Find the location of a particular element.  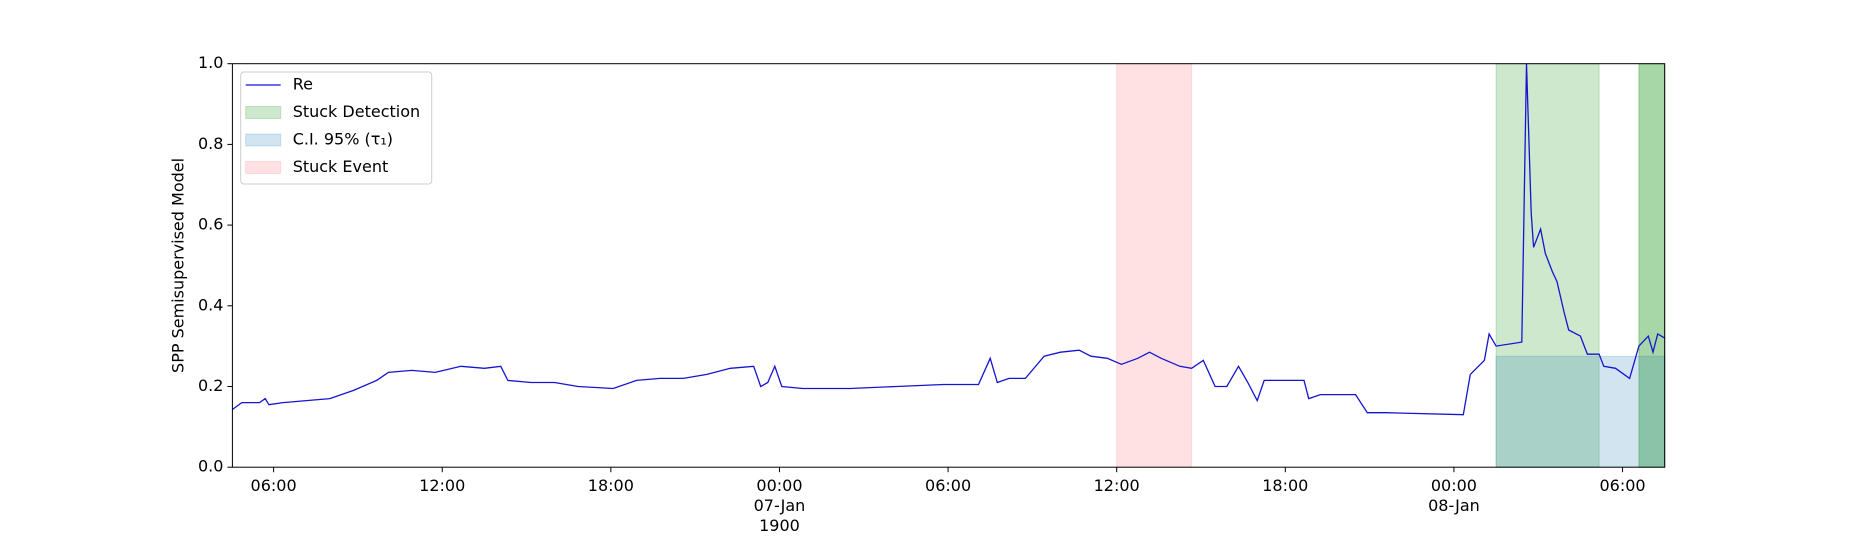

y-tick-label: 0.4 is located at coordinates (210, 304).